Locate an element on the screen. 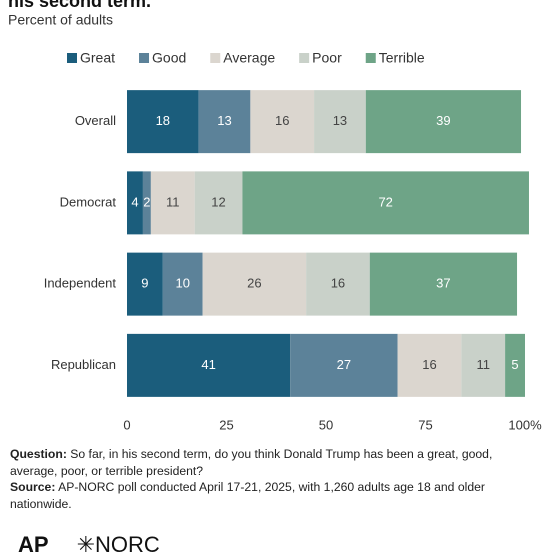 This screenshot has height=558, width=550. value-label: 18 is located at coordinates (163, 120).